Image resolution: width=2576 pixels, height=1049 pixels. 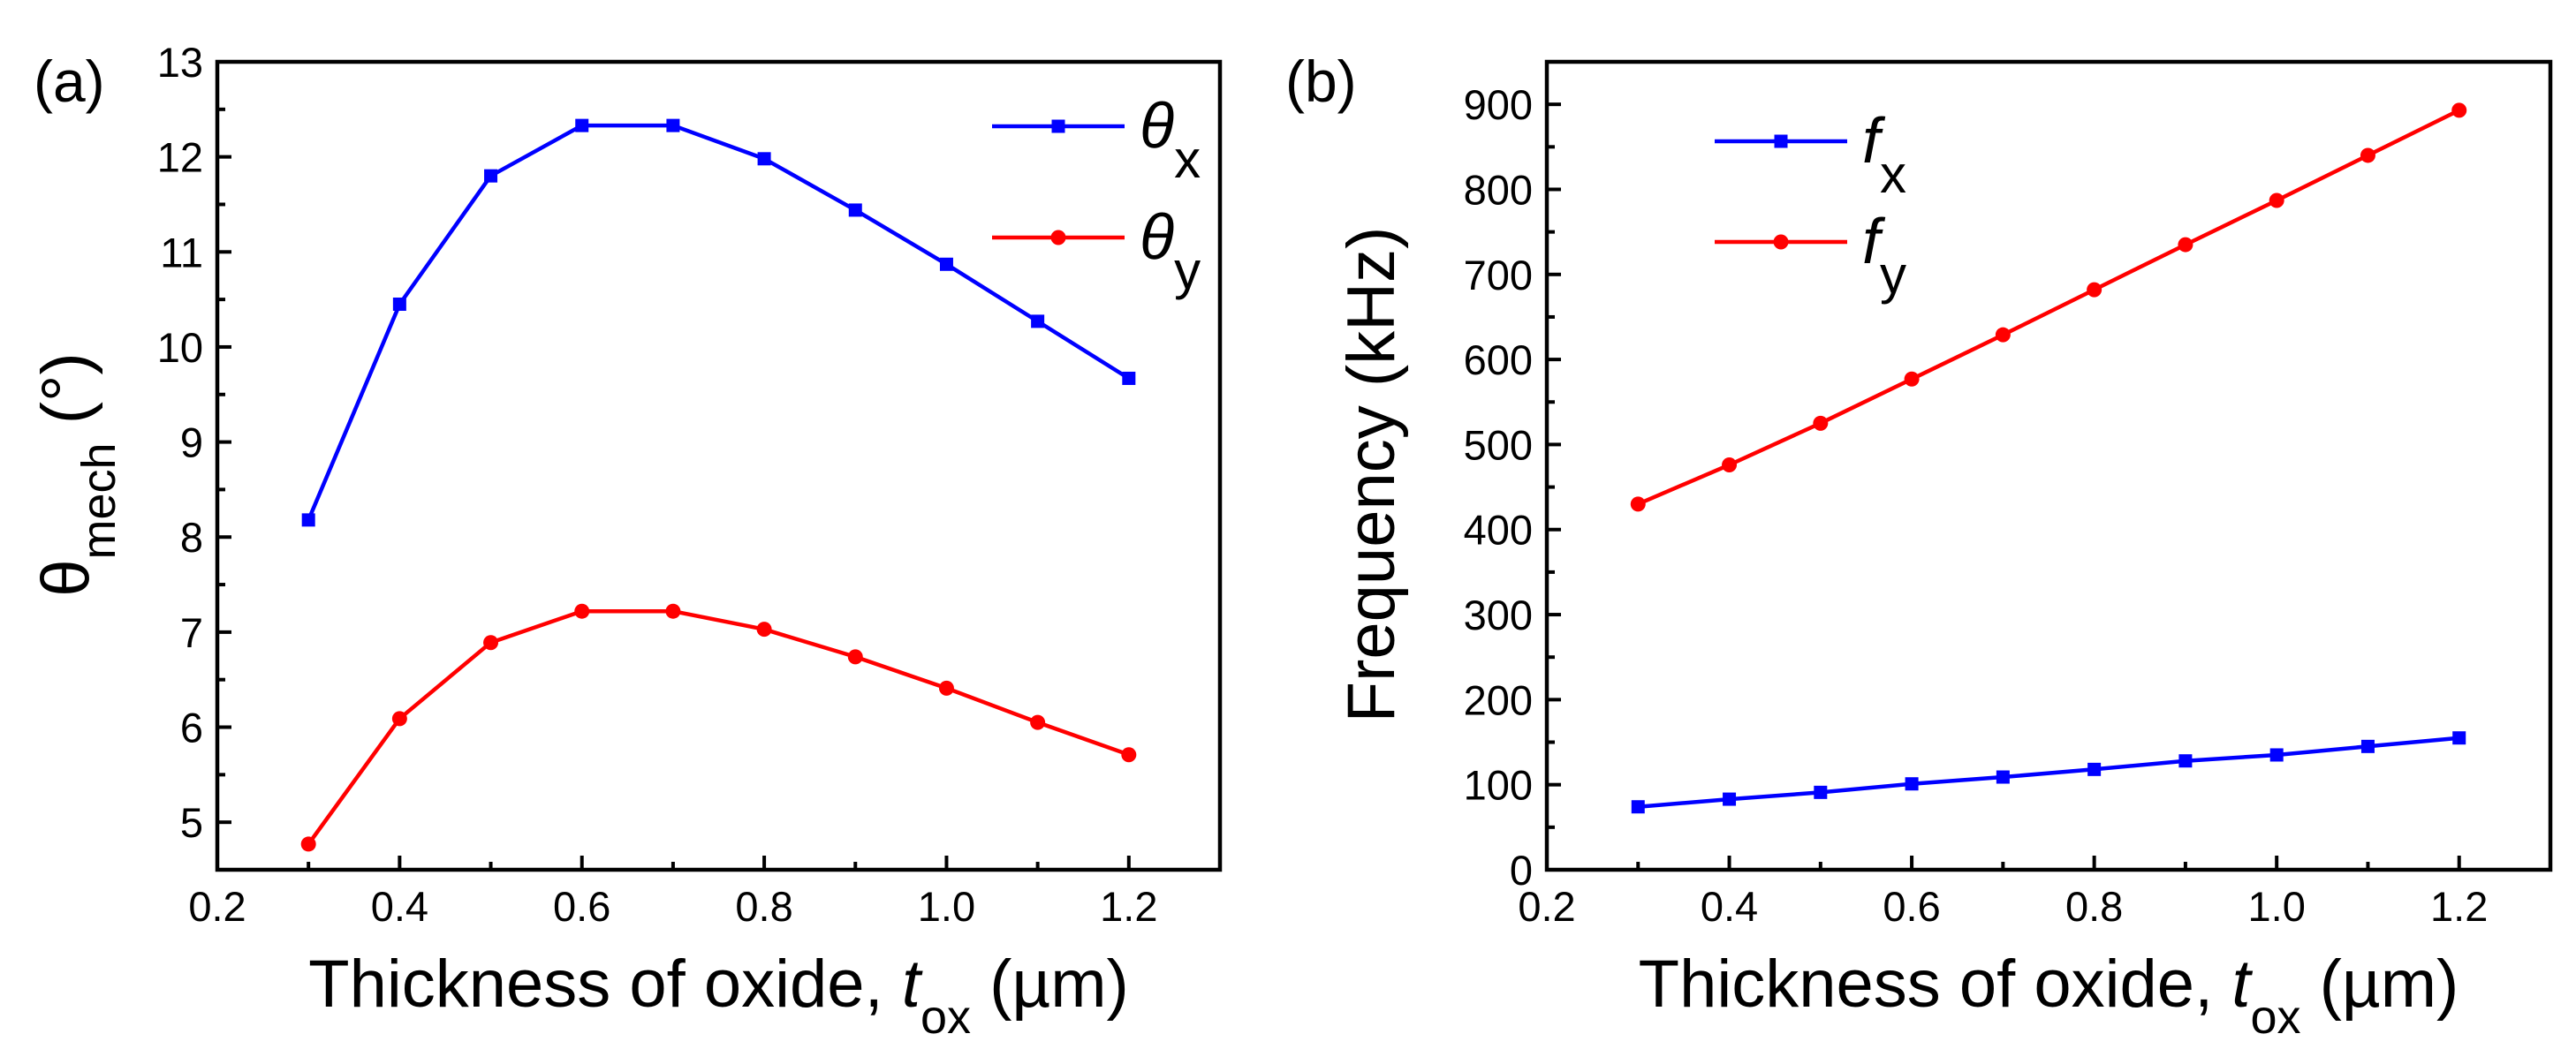 What do you see at coordinates (192, 537) in the screenshot?
I see `y-tick-label: 8` at bounding box center [192, 537].